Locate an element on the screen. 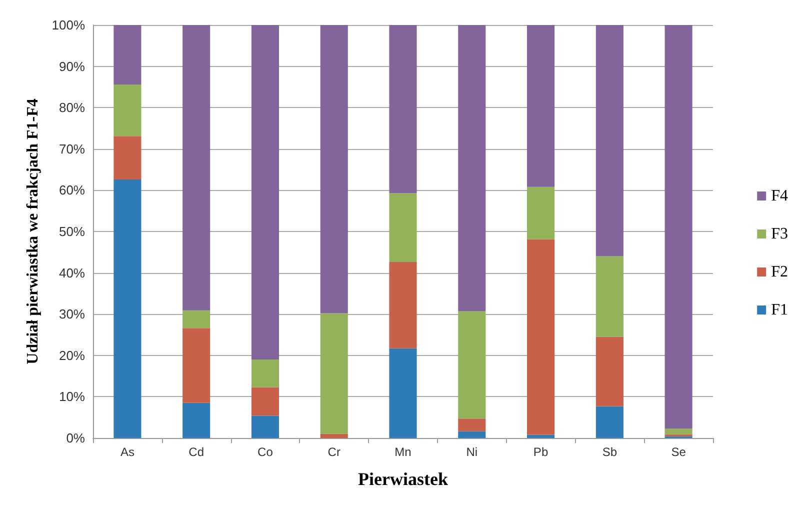 This screenshot has width=811, height=506. legend-label: F2 is located at coordinates (779, 272).